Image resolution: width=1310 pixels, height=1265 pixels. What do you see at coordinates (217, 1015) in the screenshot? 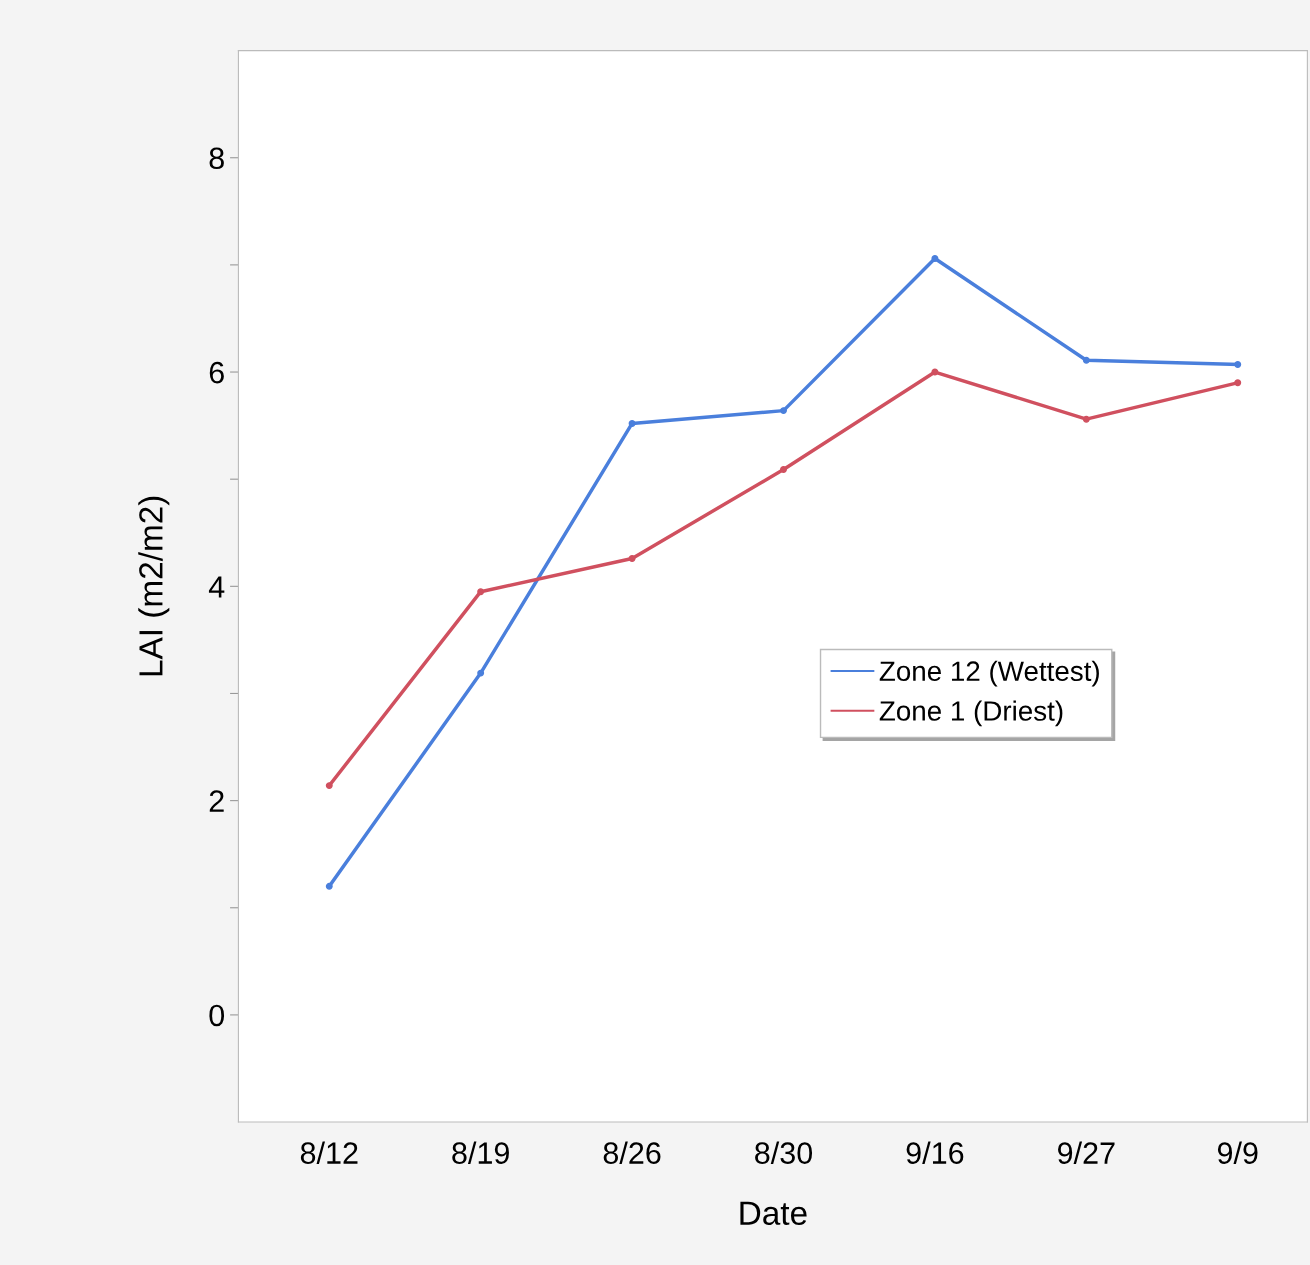
I see `y-tick-label: 0` at bounding box center [217, 1015].